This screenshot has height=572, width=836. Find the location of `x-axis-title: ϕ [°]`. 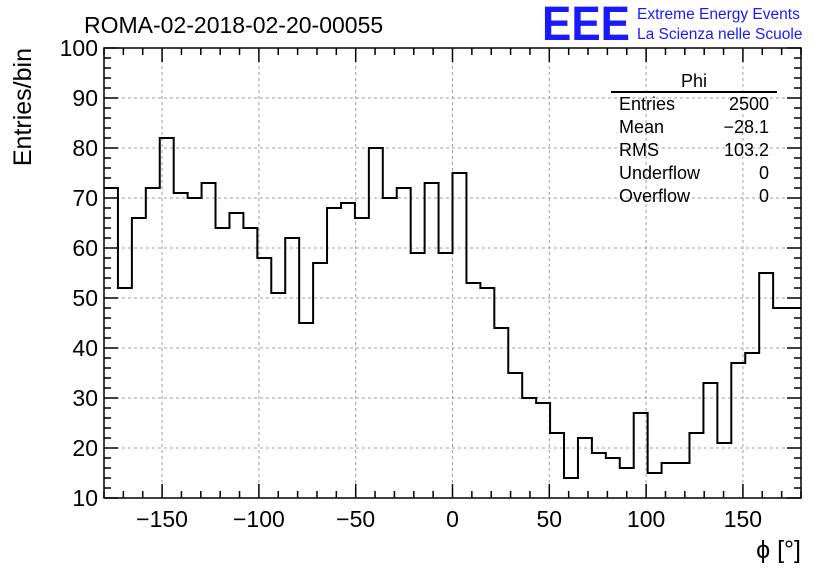

x-axis-title: ϕ [°] is located at coordinates (778, 550).